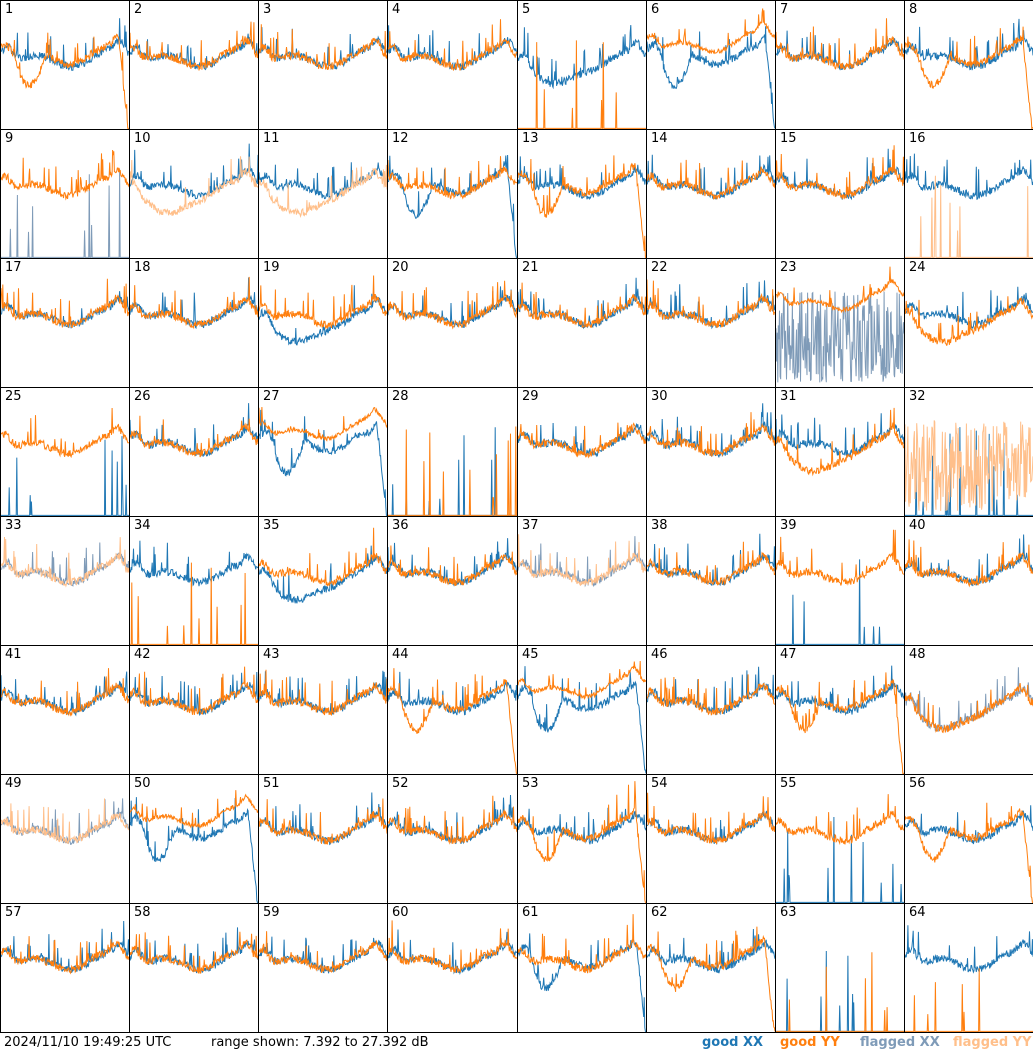 This screenshot has width=1033, height=1053. Describe the element at coordinates (530, 267) in the screenshot. I see `panel-label: 21` at that location.